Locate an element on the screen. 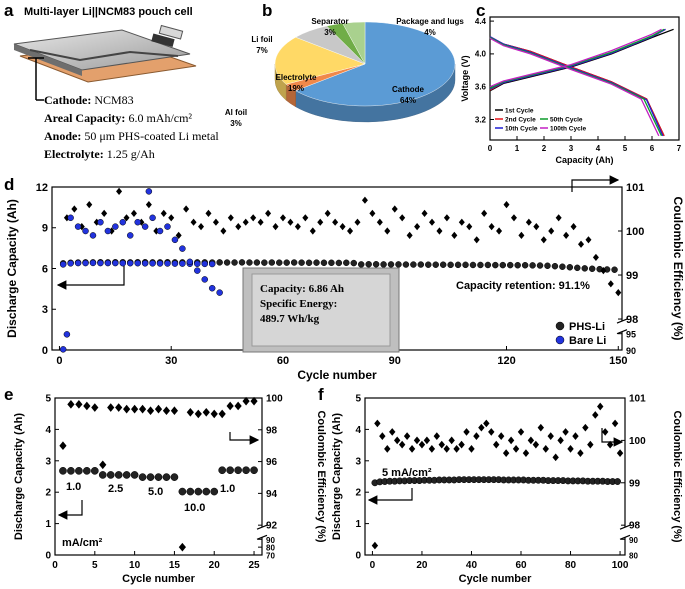 This screenshot has height=589, width=685. y-tick-label: 3 is located at coordinates (48, 461).